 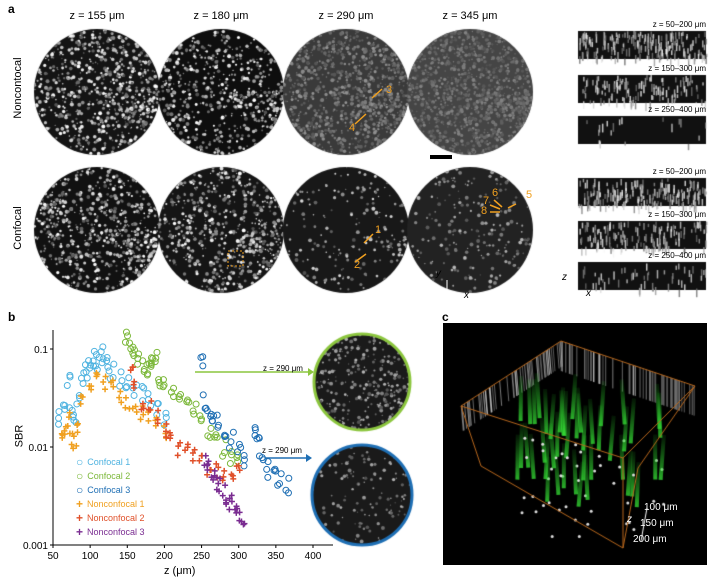 What do you see at coordinates (677, 68) in the screenshot?
I see `side-label: z = 150–300 μm` at bounding box center [677, 68].